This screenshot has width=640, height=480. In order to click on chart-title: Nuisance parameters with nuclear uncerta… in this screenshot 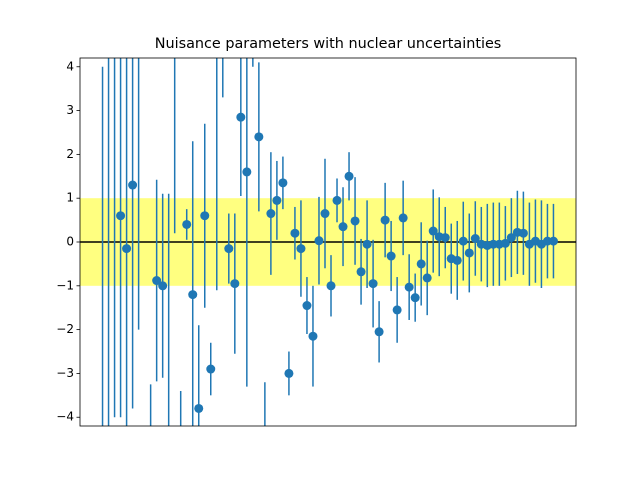, I will do `click(328, 44)`.